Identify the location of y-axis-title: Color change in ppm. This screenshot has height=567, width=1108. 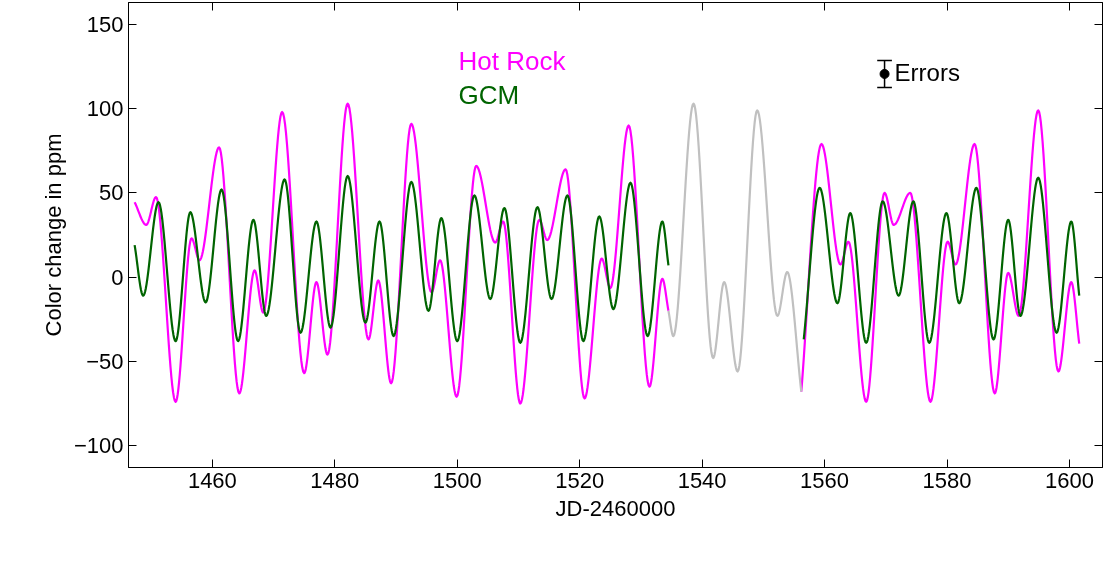
(53, 235).